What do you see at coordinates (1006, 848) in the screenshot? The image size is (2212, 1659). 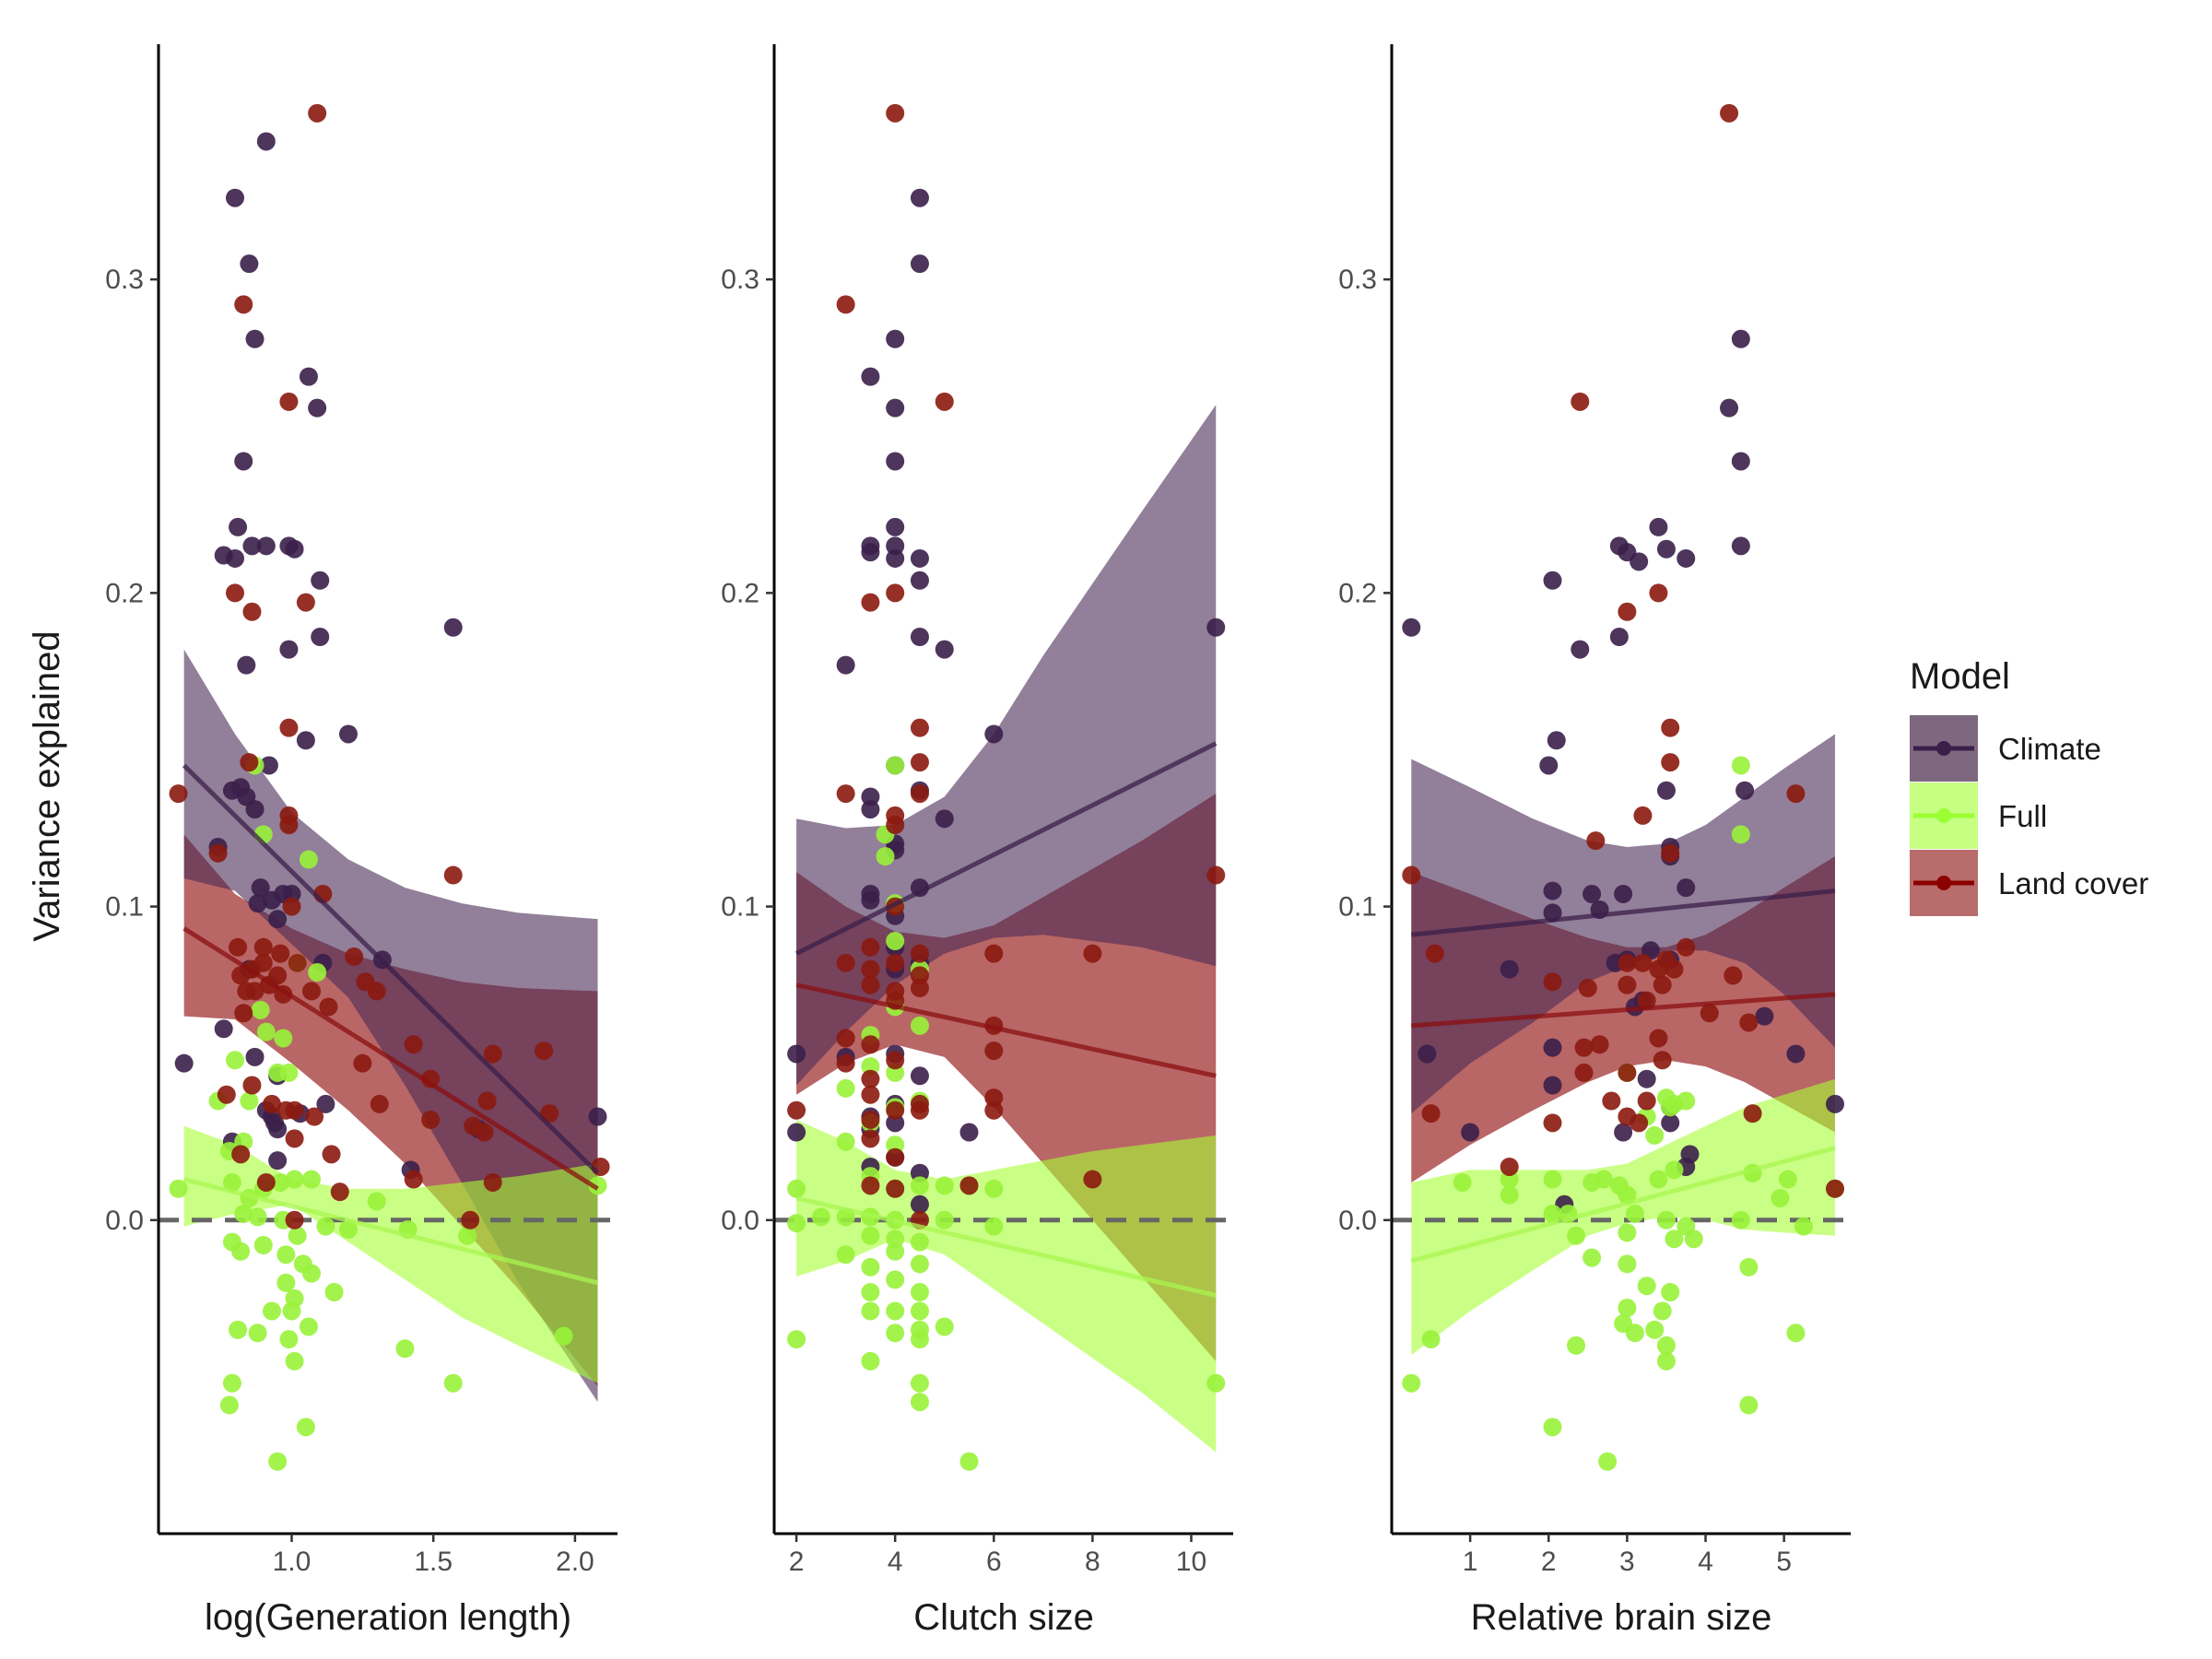 I see `fit-line-climate` at bounding box center [1006, 848].